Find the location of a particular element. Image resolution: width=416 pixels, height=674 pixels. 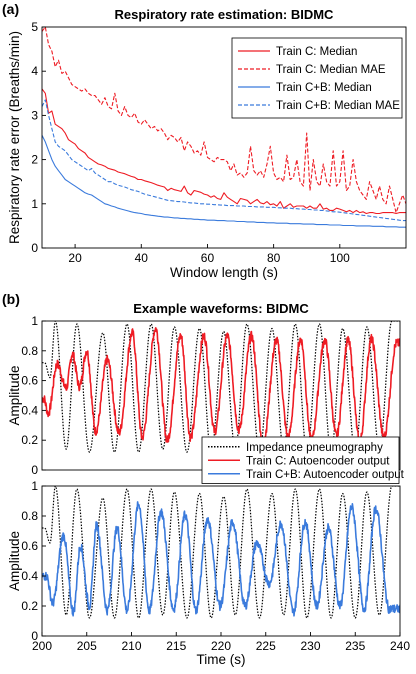

x-tick-label: 40 is located at coordinates (142, 258).